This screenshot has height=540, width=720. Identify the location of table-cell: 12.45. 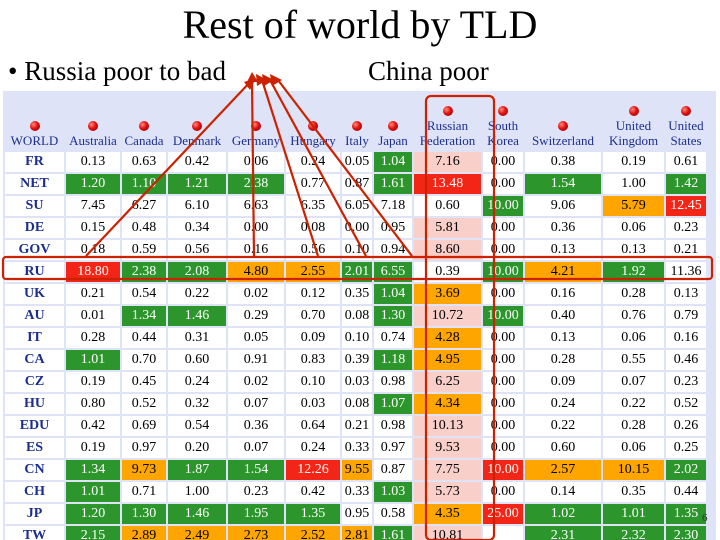
(686, 206).